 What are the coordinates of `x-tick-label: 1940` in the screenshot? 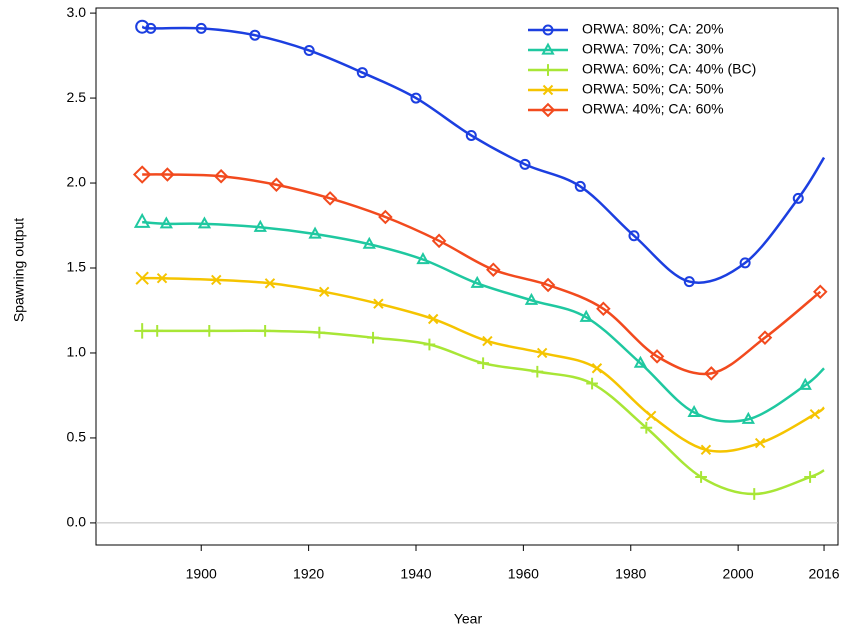 It's located at (415, 574).